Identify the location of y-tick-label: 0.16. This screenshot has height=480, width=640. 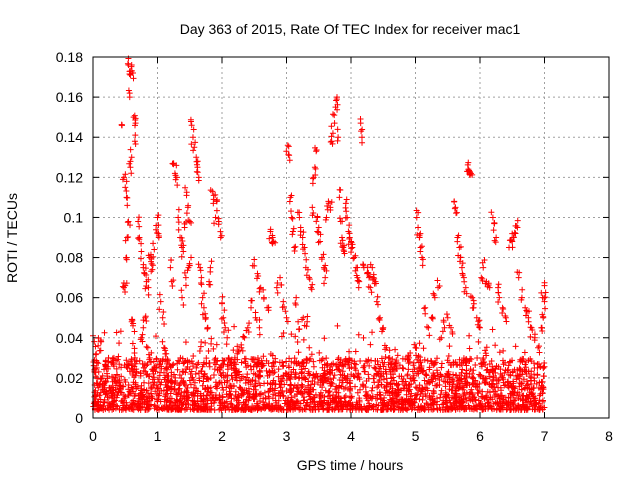
(69, 97).